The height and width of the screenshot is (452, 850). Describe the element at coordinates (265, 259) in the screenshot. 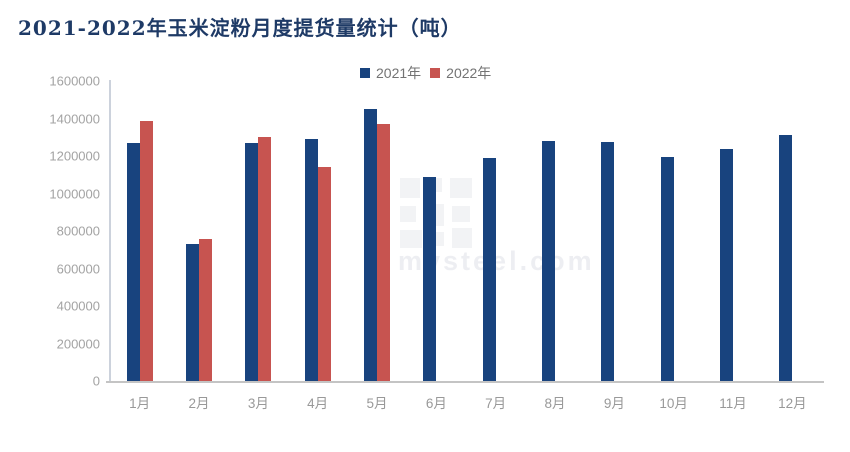

I see `bar-2022年-3月` at that location.